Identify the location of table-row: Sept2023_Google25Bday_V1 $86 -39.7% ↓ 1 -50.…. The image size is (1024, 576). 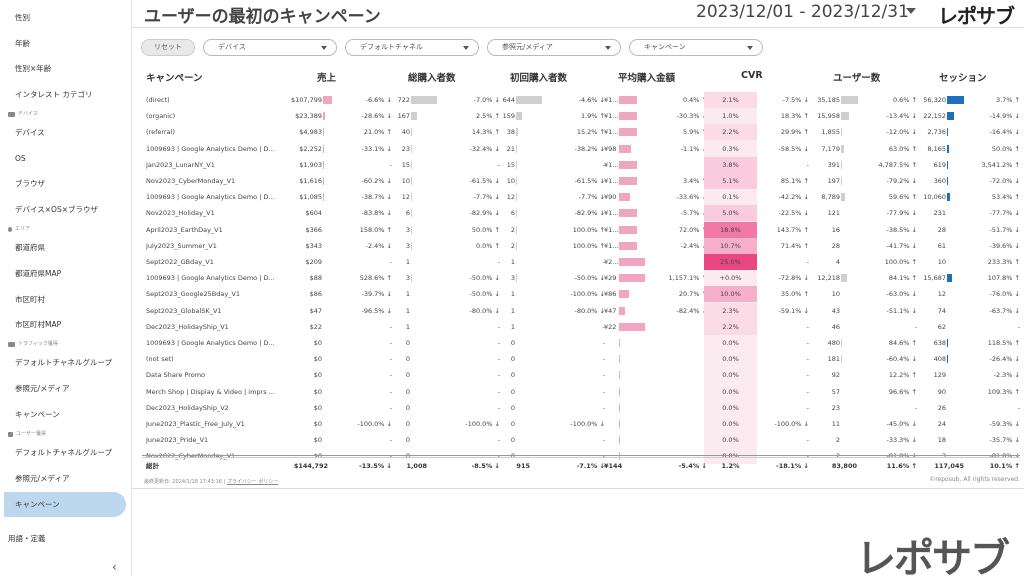
(583, 294).